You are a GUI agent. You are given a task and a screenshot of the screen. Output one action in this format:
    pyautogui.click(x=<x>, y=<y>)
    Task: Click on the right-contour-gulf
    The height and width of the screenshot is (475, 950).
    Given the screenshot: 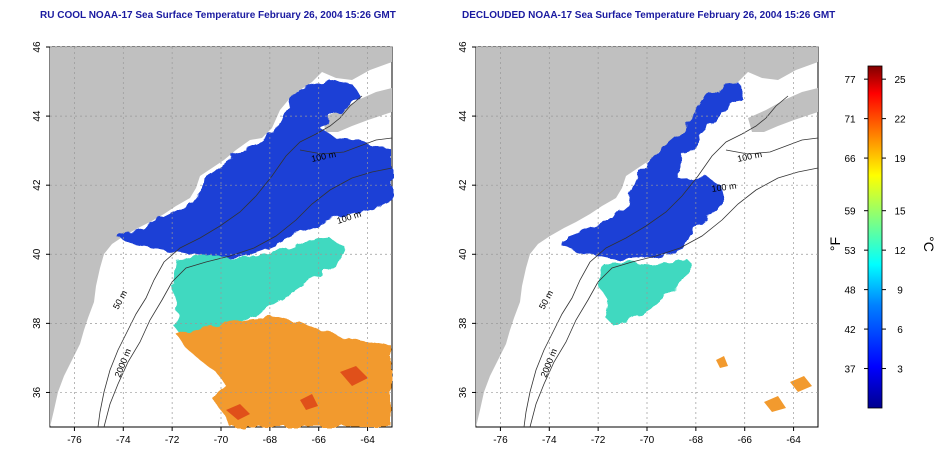 What is the action you would take?
    pyautogui.click(x=772, y=146)
    